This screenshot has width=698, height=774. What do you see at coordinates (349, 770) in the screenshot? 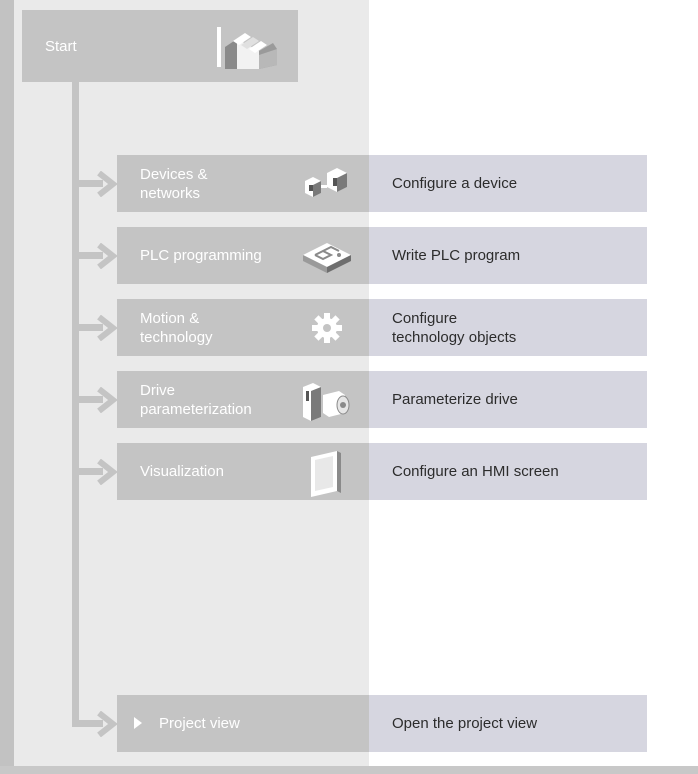
I see `bottom-border` at bounding box center [349, 770].